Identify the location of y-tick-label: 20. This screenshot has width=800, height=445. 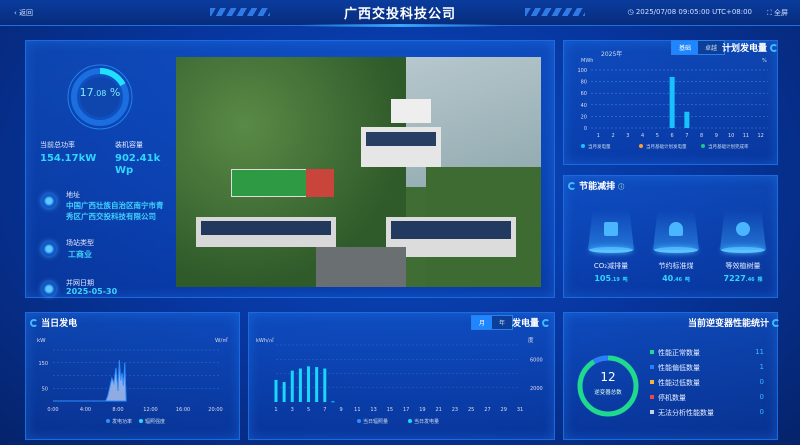
(584, 117).